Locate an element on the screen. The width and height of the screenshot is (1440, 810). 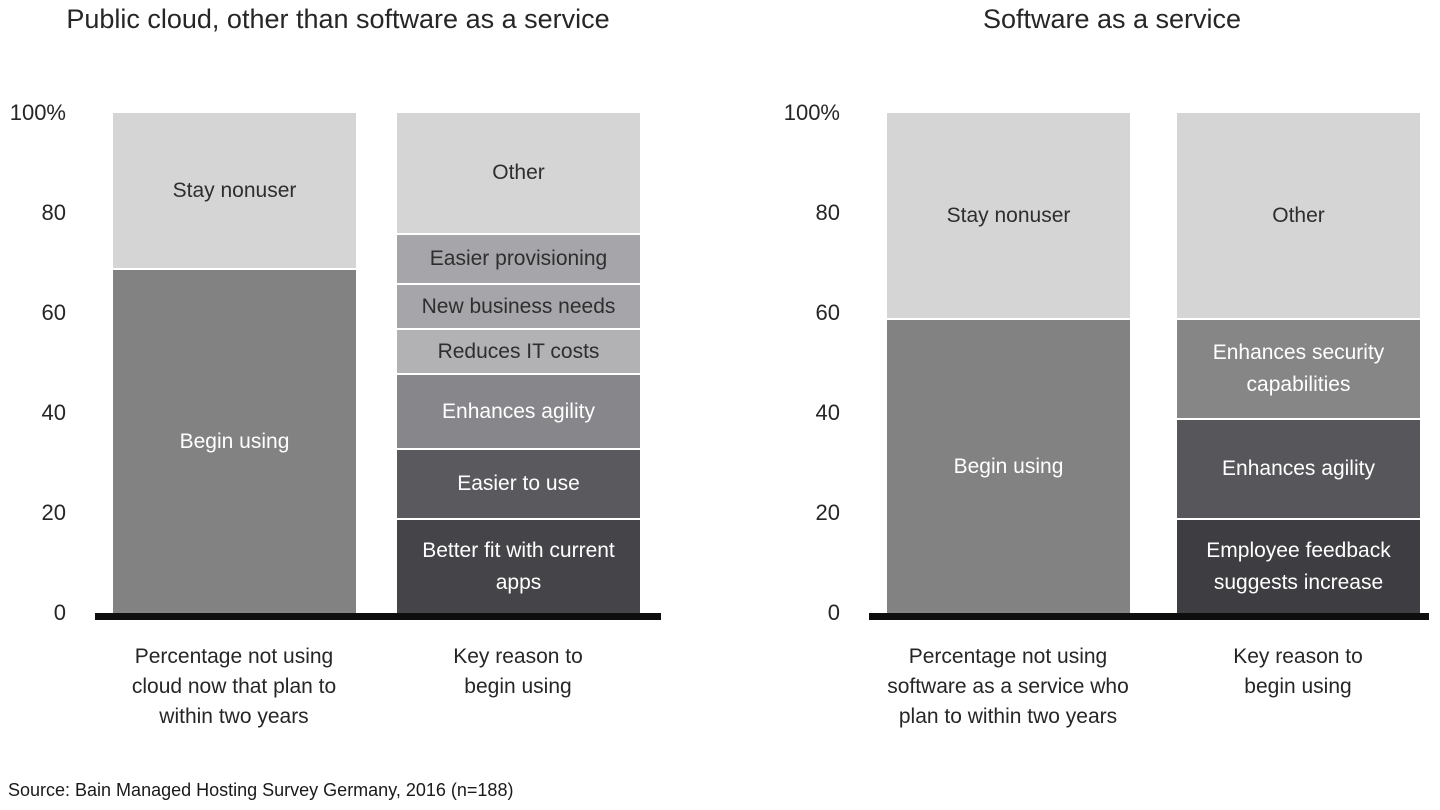
bar-segment: Enhances security capabilities is located at coordinates (1298, 368).